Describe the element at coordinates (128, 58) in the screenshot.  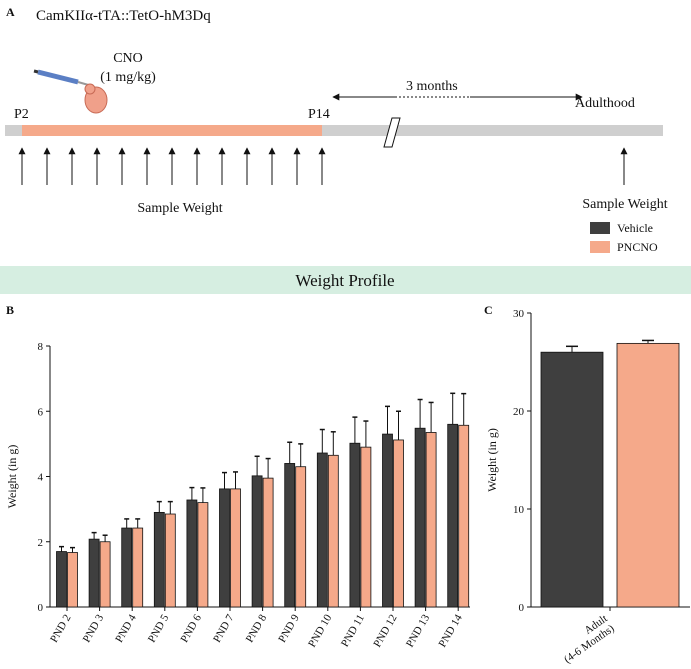
I see `drug-label: CNO` at that location.